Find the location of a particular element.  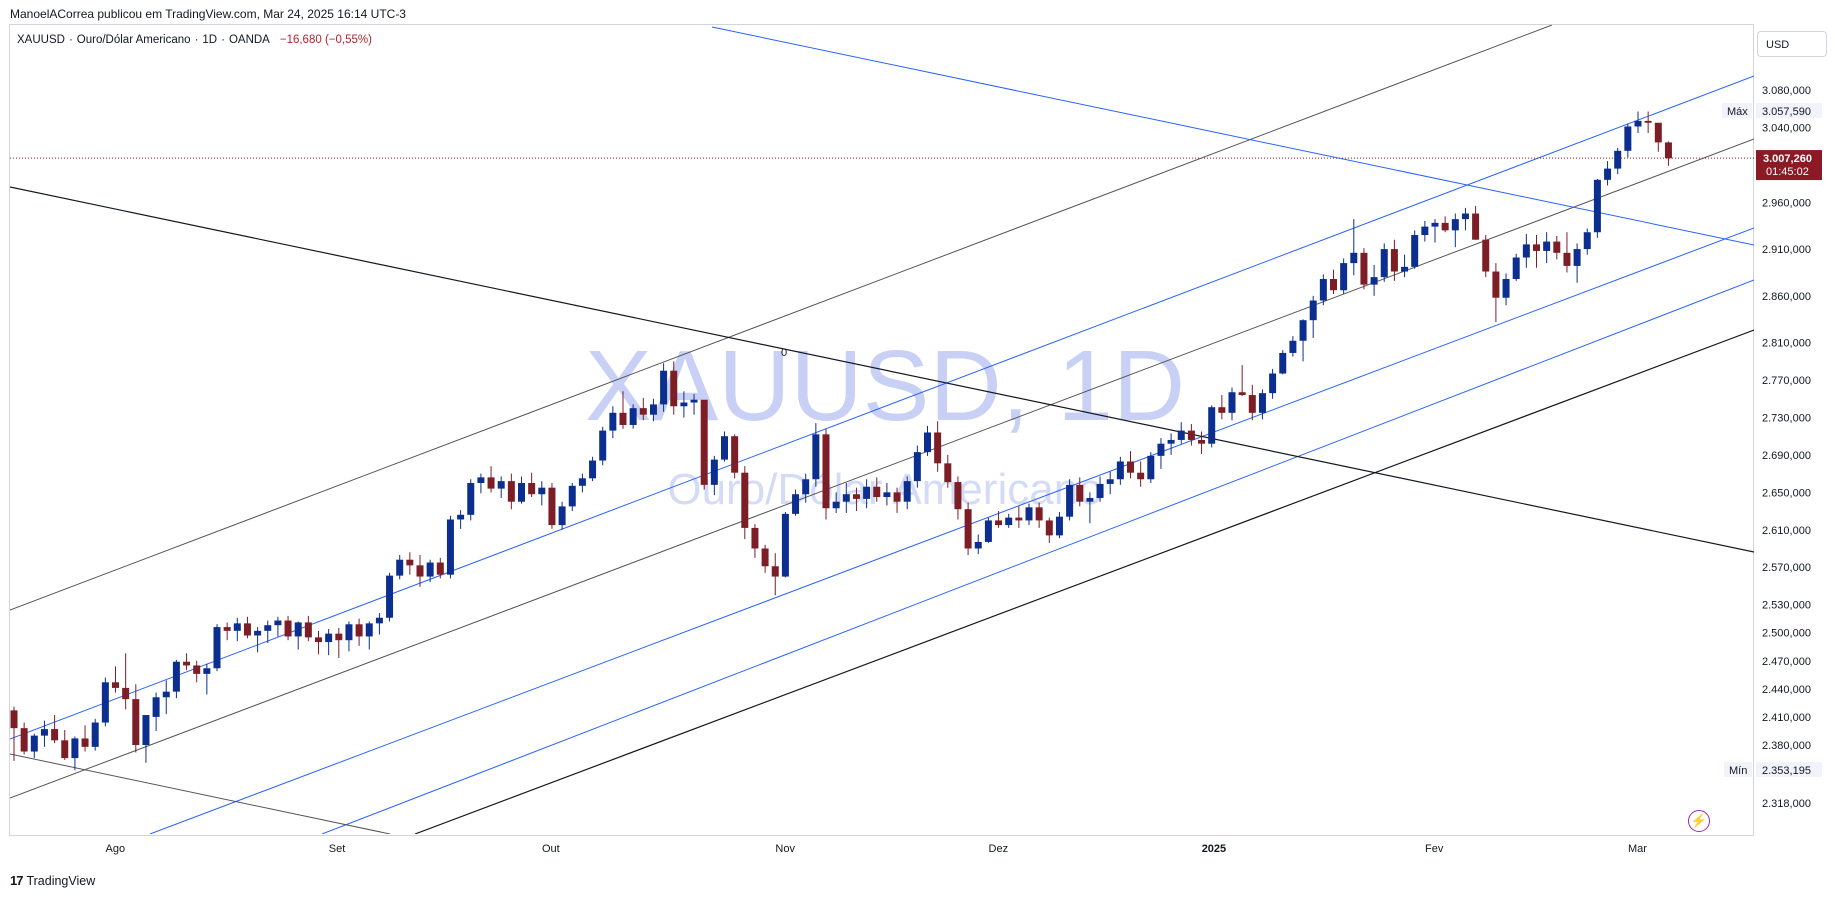

footer-brand: 17 TradingView is located at coordinates (52, 880).